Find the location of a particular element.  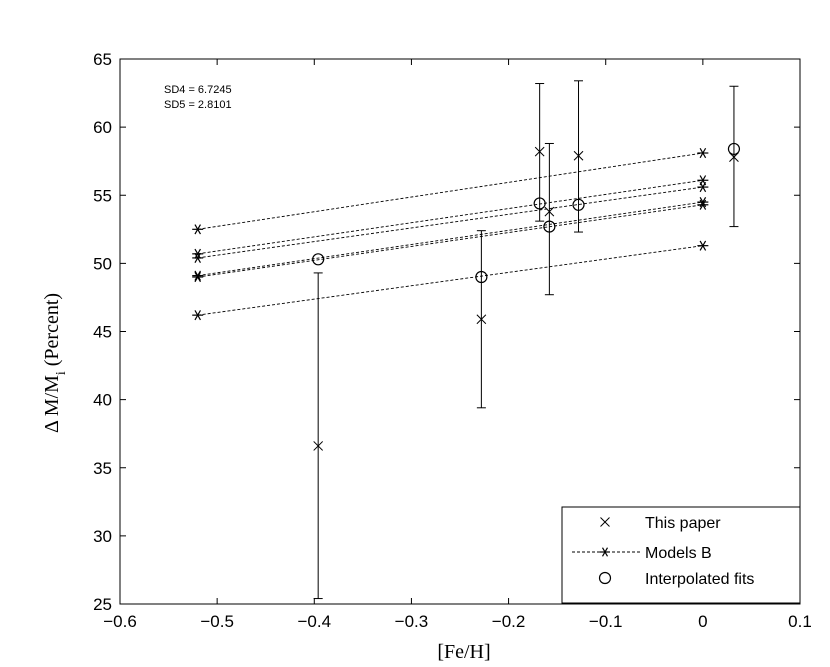

y-tick-label: 25 is located at coordinates (102, 604).